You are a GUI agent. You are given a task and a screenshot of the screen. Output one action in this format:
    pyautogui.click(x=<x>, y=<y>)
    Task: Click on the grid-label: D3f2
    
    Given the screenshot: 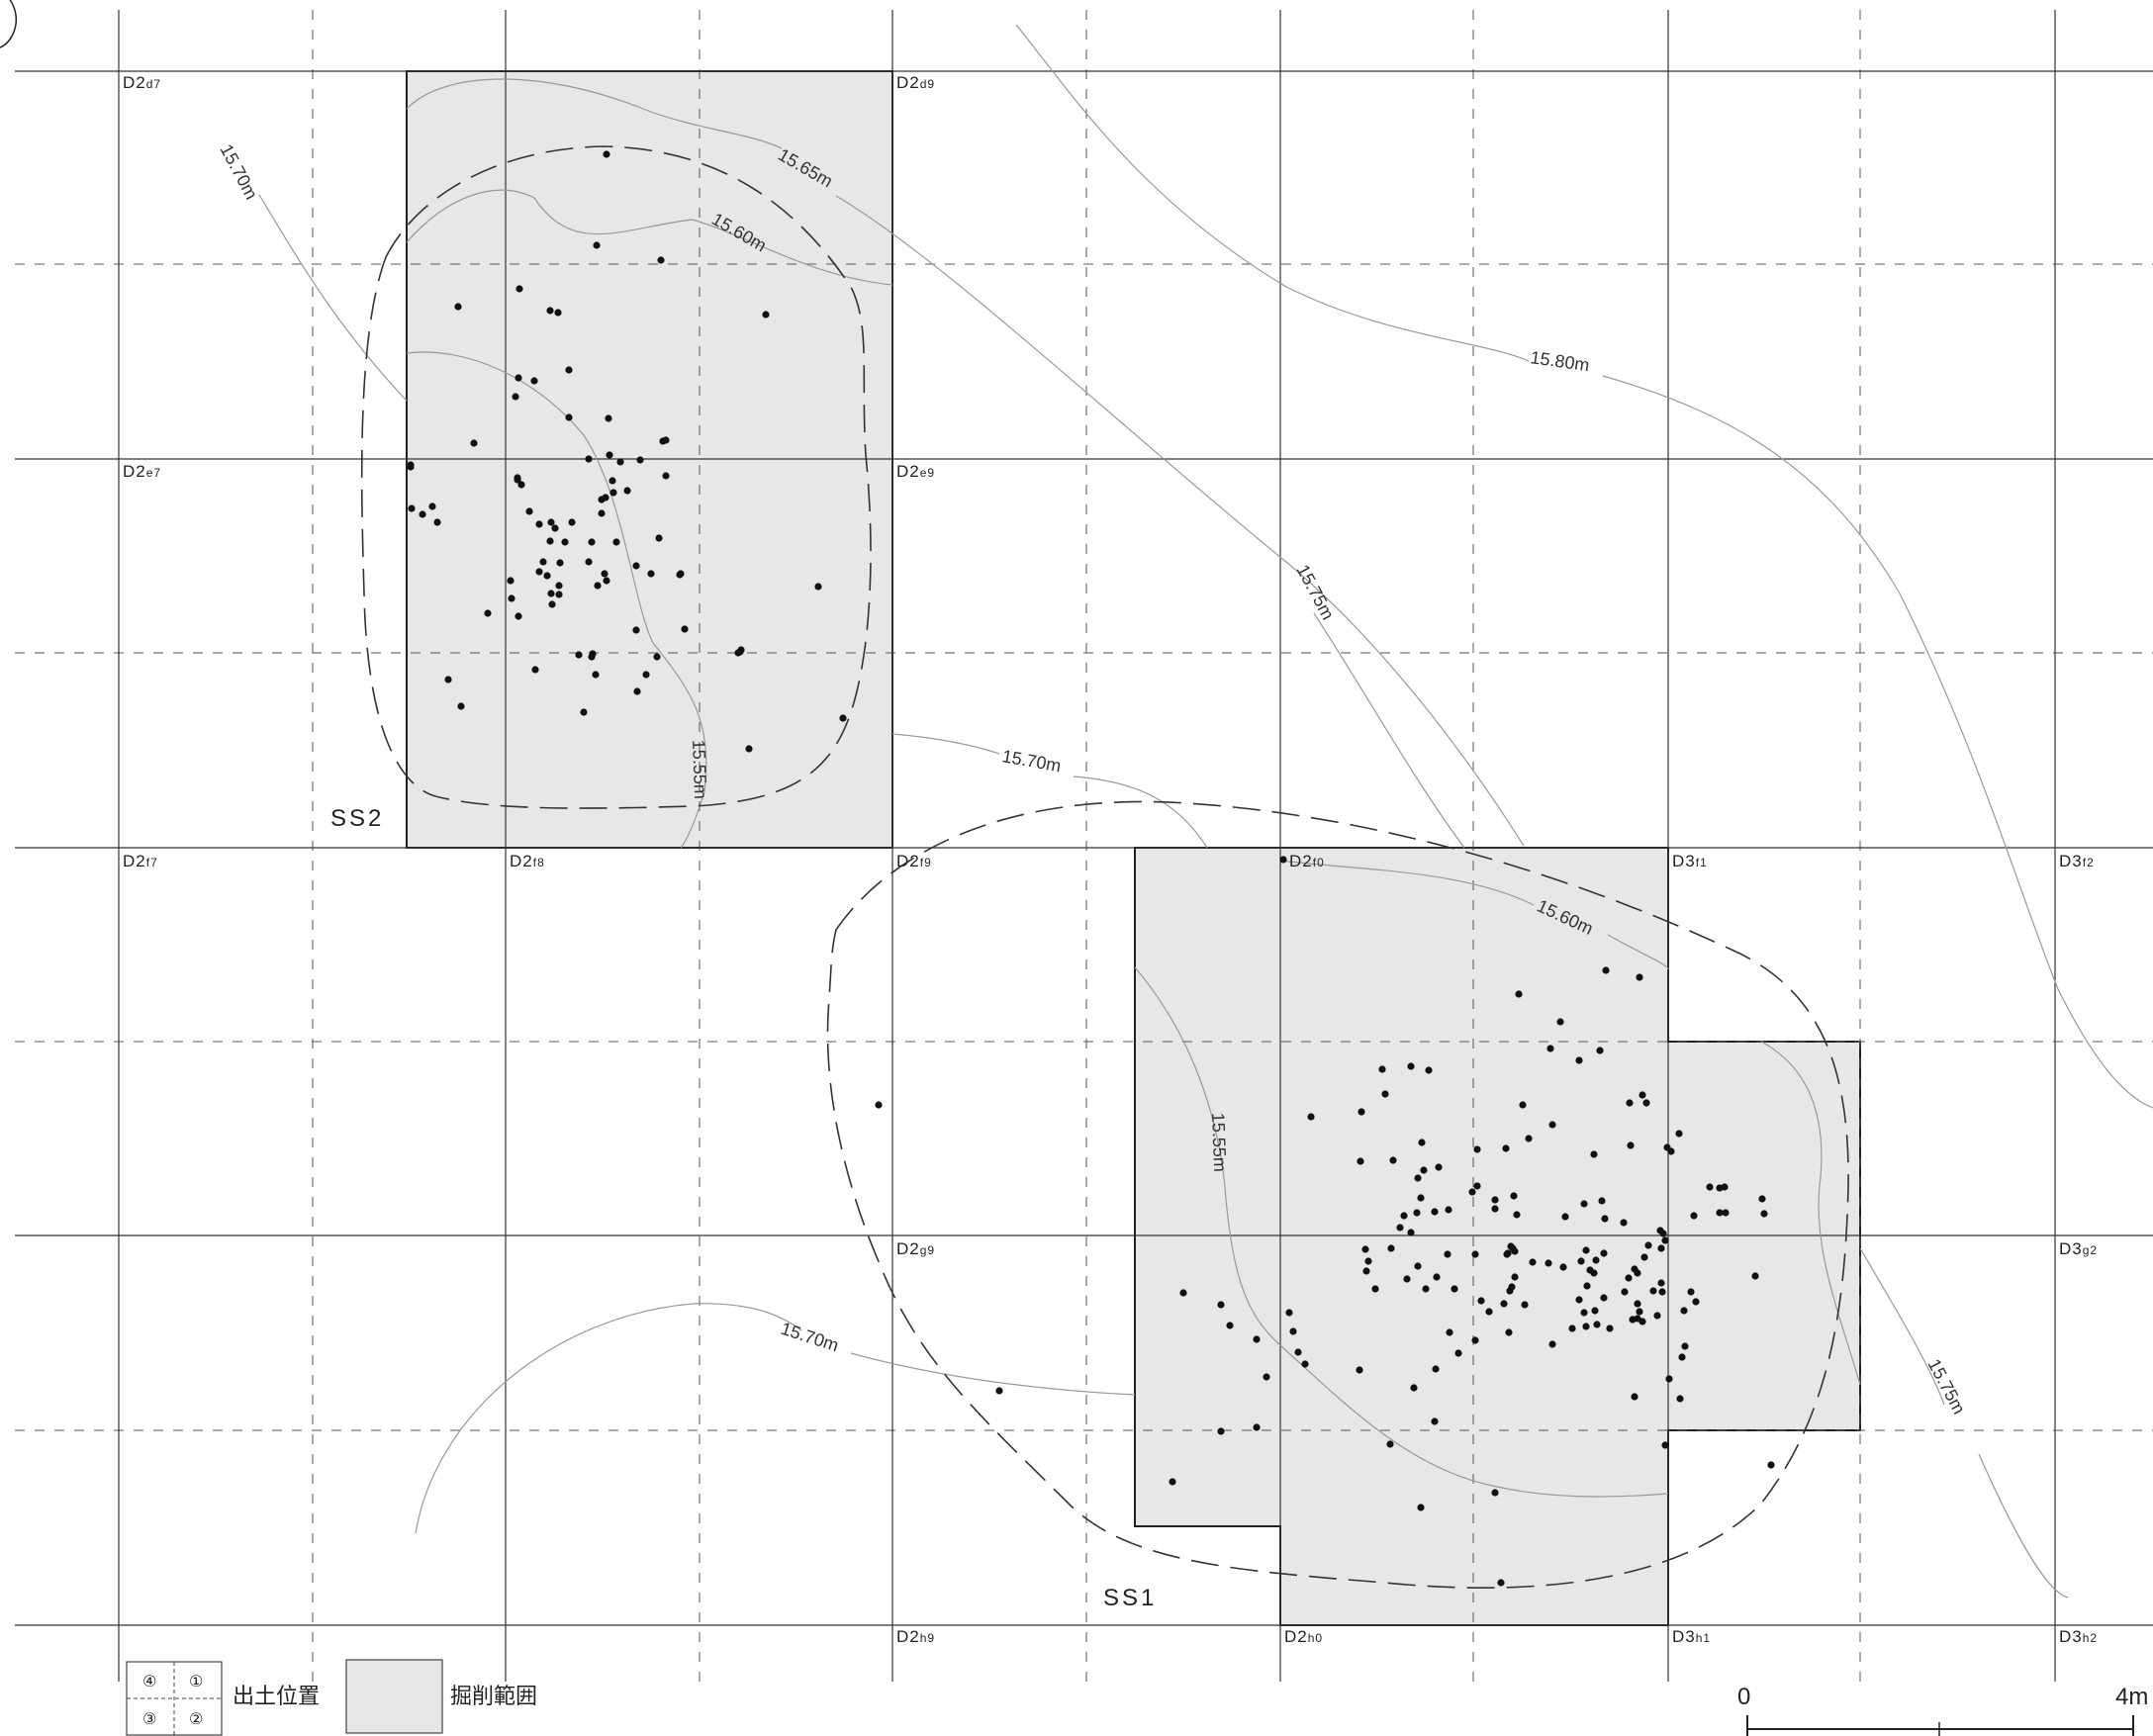 What is the action you would take?
    pyautogui.click(x=2077, y=861)
    